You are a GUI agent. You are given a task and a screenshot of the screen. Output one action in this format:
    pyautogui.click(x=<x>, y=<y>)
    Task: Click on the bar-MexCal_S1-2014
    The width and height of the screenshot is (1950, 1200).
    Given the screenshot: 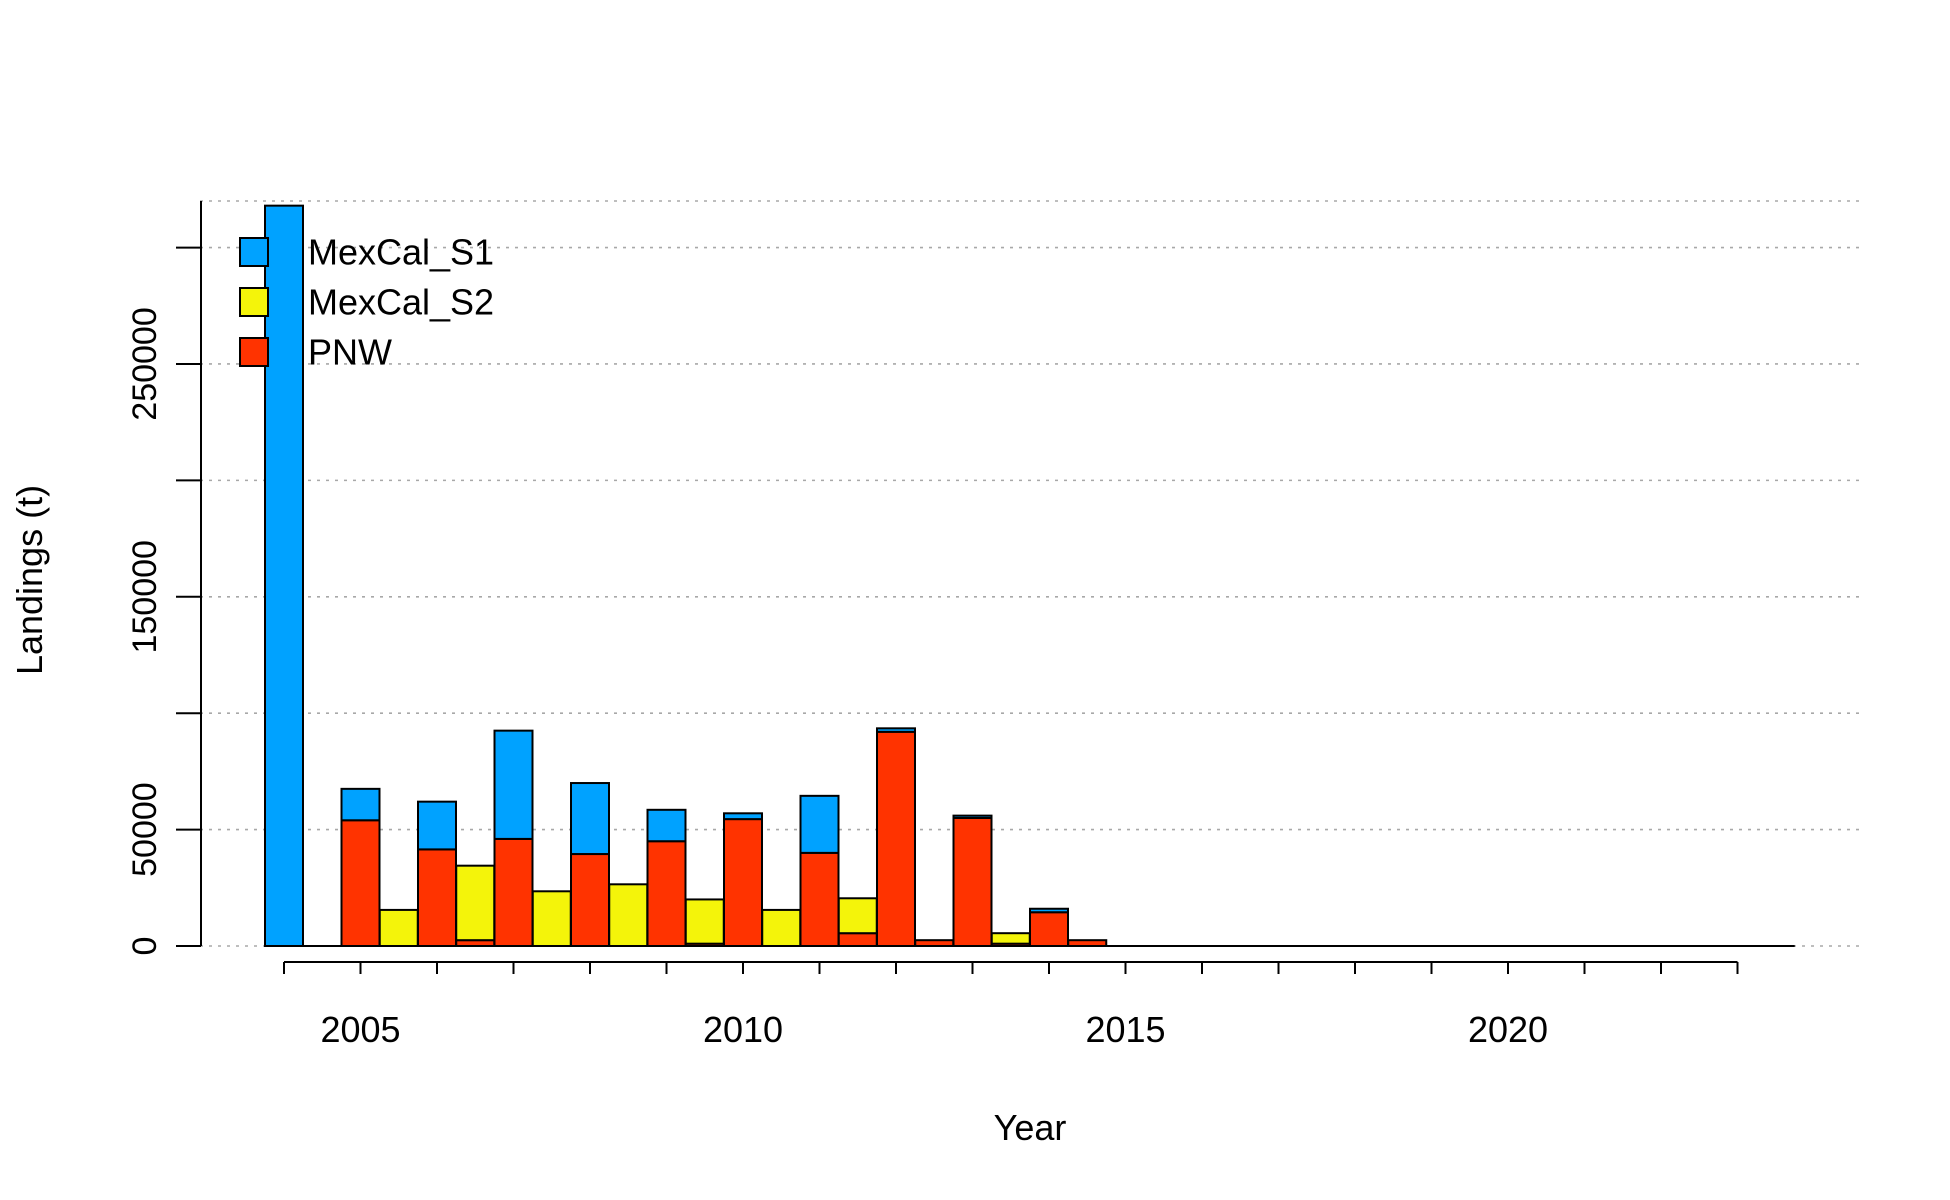 What is the action you would take?
    pyautogui.click(x=1049, y=910)
    